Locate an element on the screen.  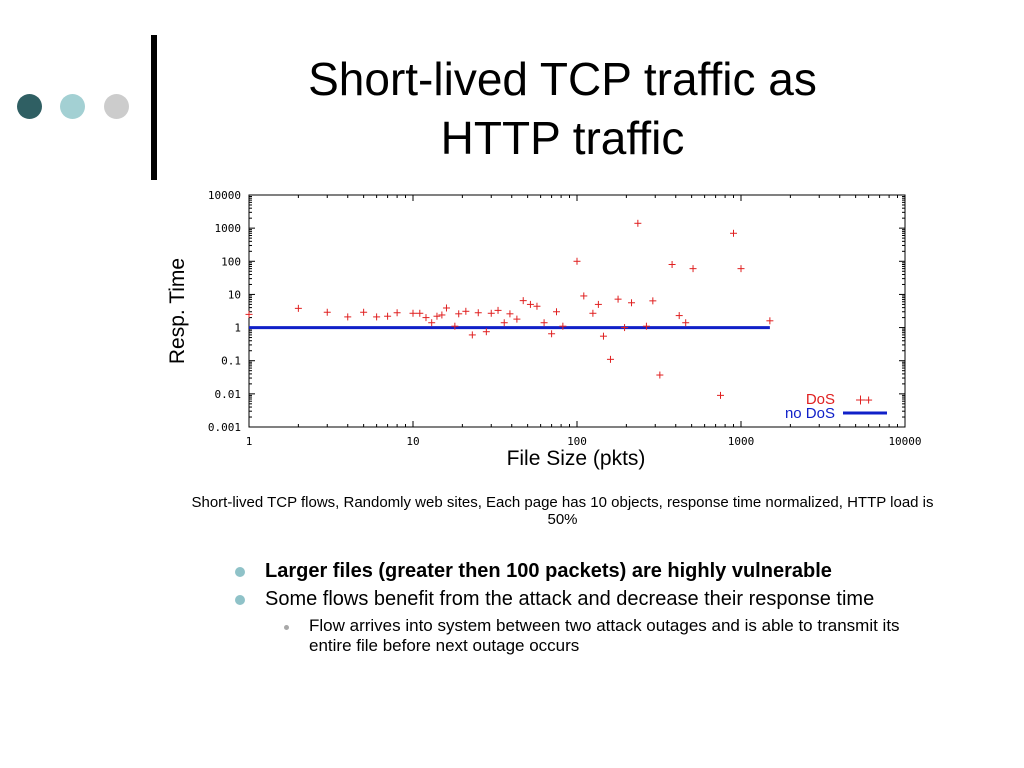
y-tick-label: 0.001 is located at coordinates (224, 427).